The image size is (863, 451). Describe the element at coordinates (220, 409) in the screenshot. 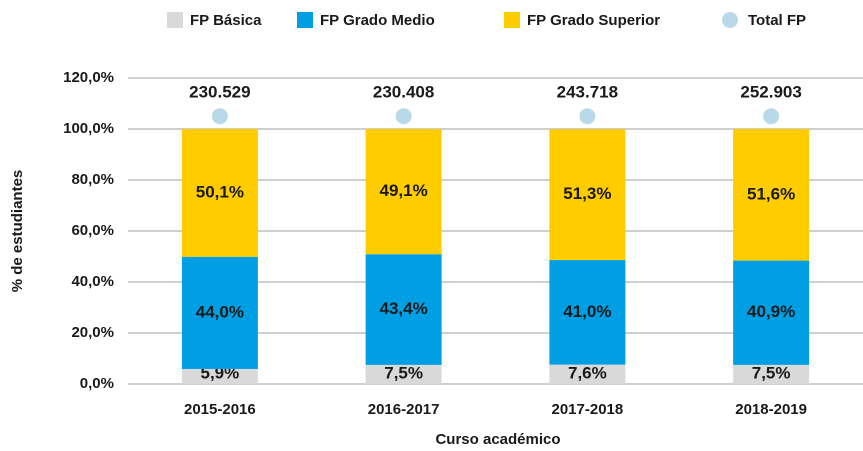

I see `x-tick-label: 2015-2016` at that location.